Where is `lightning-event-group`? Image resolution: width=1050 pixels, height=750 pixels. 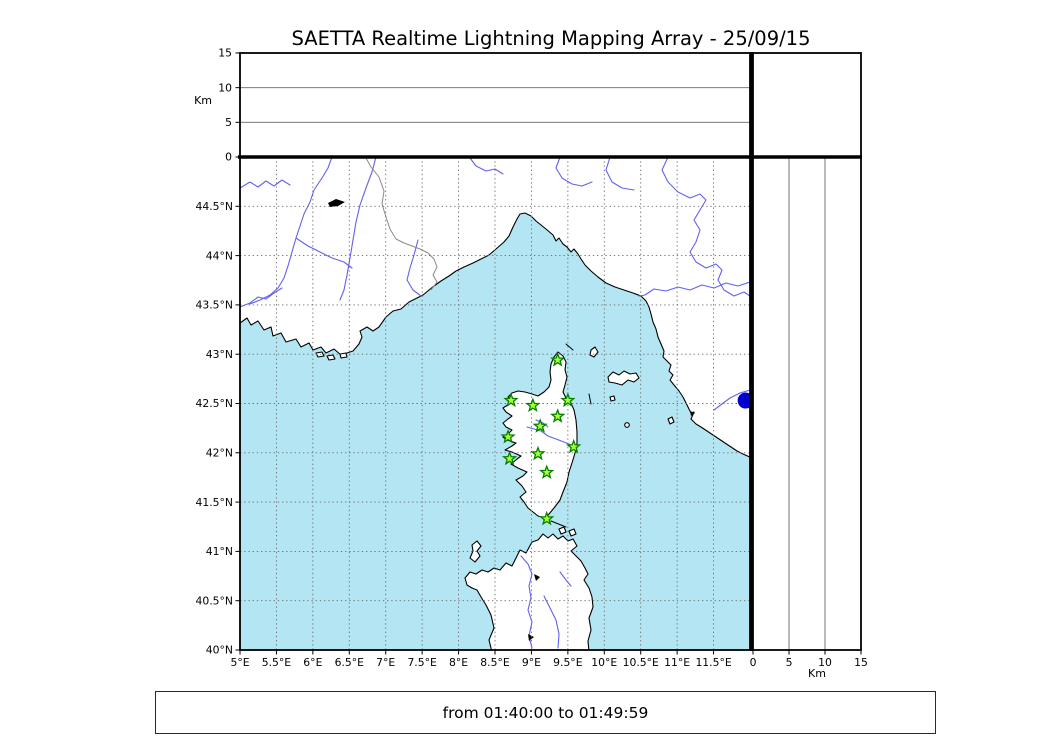
lightning-event-group is located at coordinates (743, 400).